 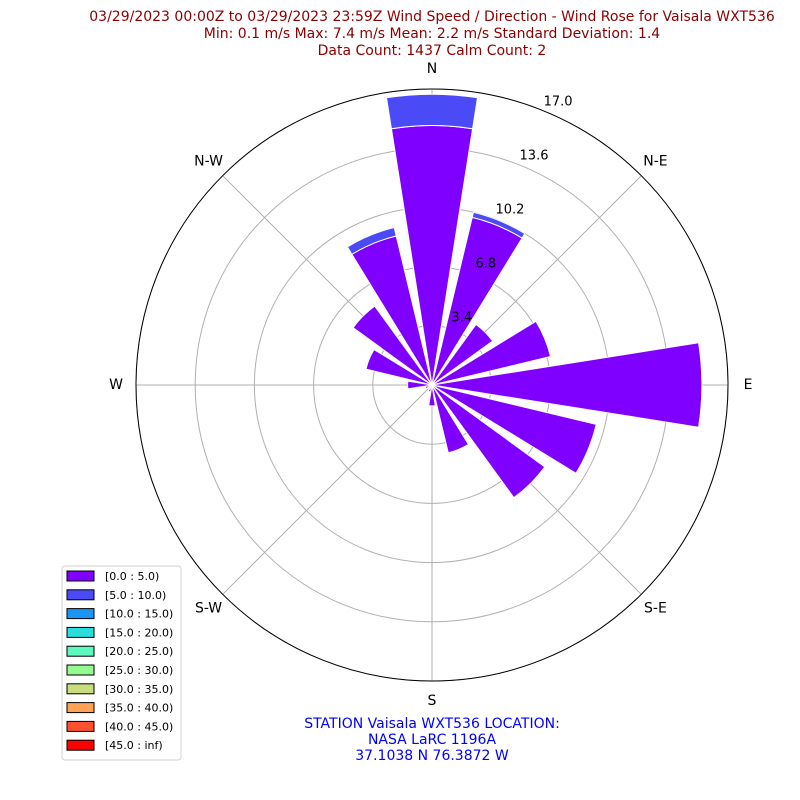 What do you see at coordinates (132, 576) in the screenshot?
I see `legend-label: [0.0 : 5.0)` at bounding box center [132, 576].